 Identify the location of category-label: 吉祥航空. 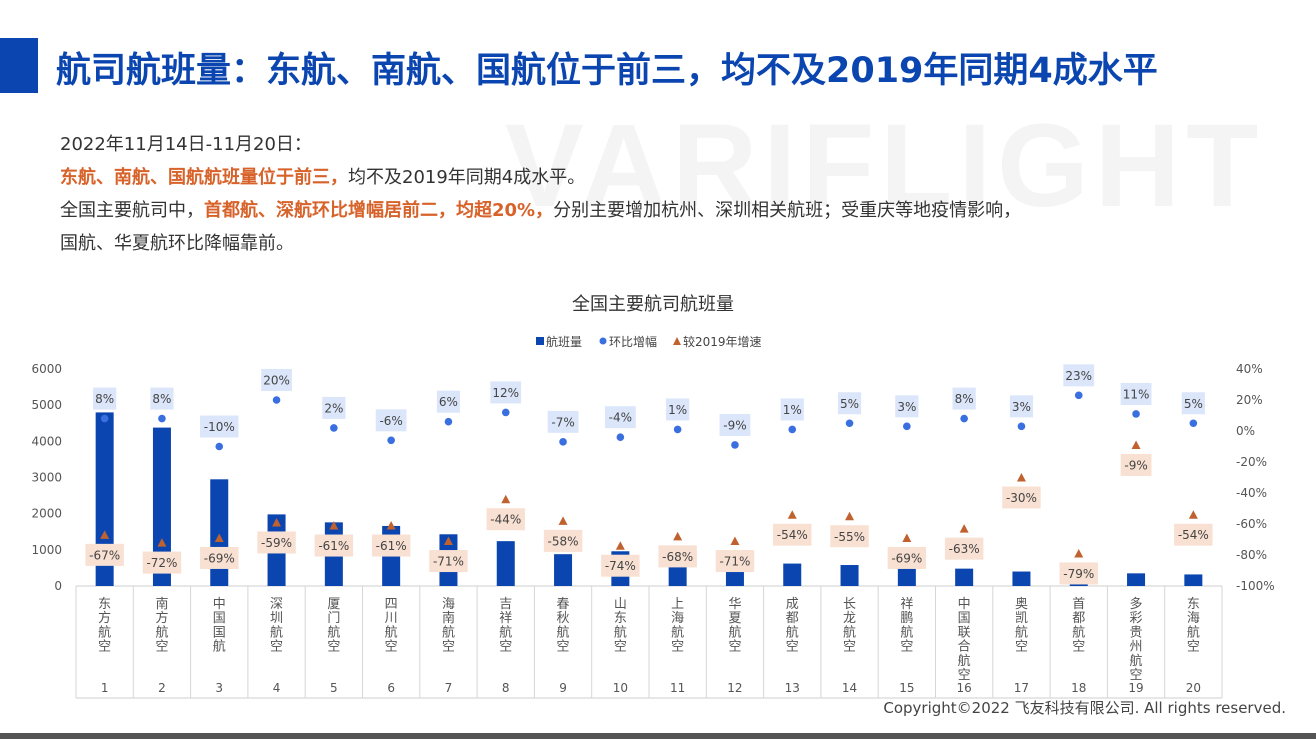
(505, 626).